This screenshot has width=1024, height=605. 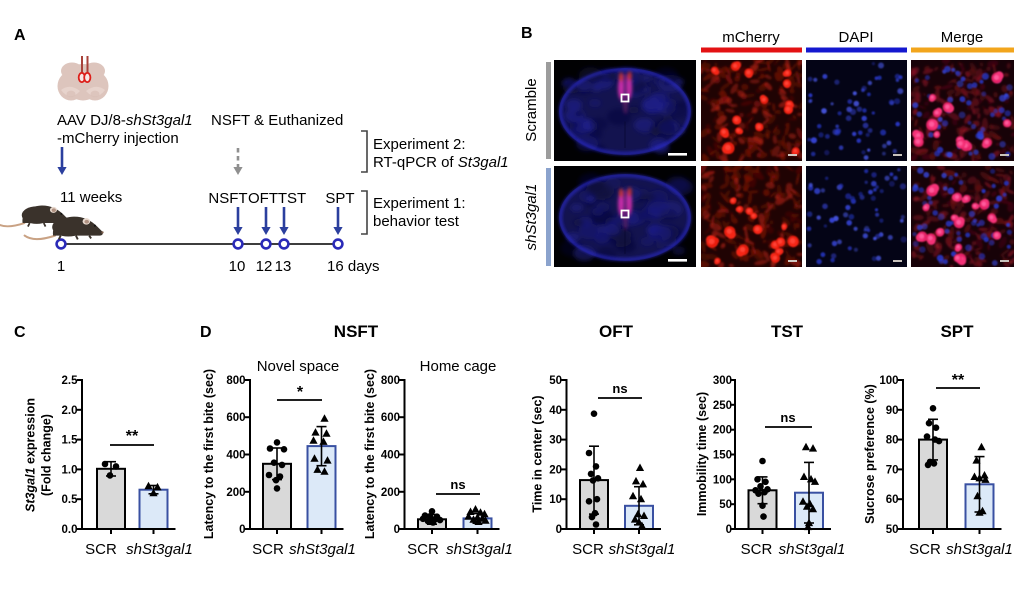 I want to click on svg-text: Experiment 1:, so click(x=419, y=203).